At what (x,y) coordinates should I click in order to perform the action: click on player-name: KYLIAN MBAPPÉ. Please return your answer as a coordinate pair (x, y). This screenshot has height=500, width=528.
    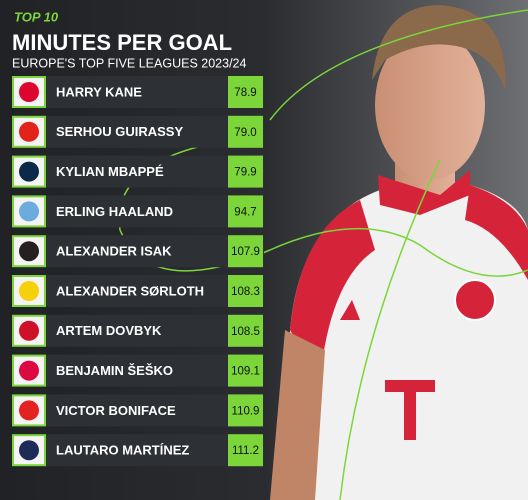
    Looking at the image, I should click on (110, 171).